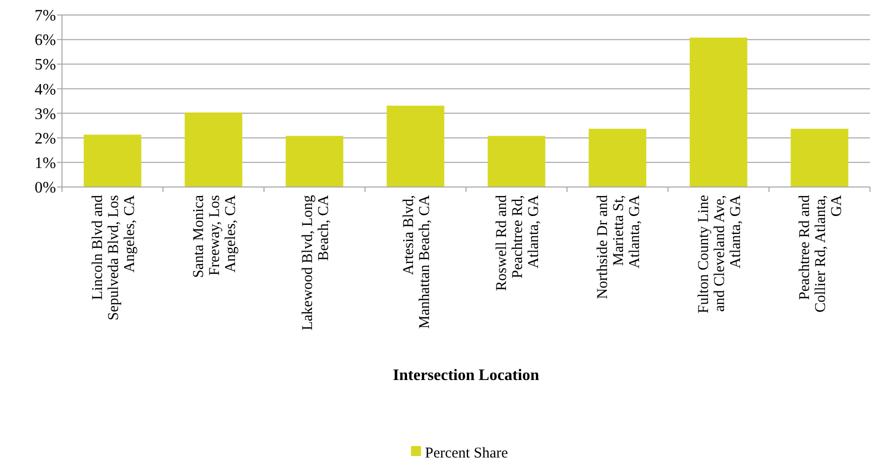 This screenshot has width=880, height=466. What do you see at coordinates (518, 242) in the screenshot?
I see `x-tick-label: Roswell Rd and Peachtree Rd, Atlanta, GA` at bounding box center [518, 242].